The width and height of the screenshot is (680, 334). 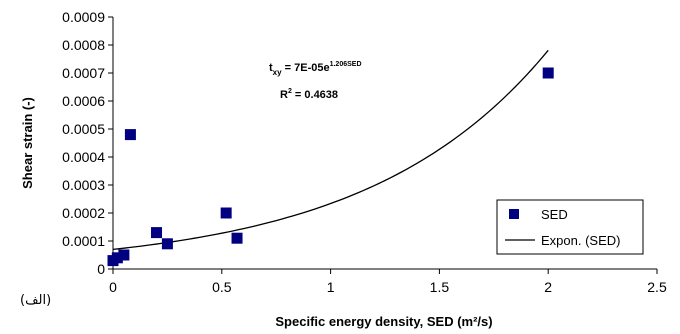 What do you see at coordinates (36, 300) in the screenshot?
I see `figure-label: (الف)` at bounding box center [36, 300].